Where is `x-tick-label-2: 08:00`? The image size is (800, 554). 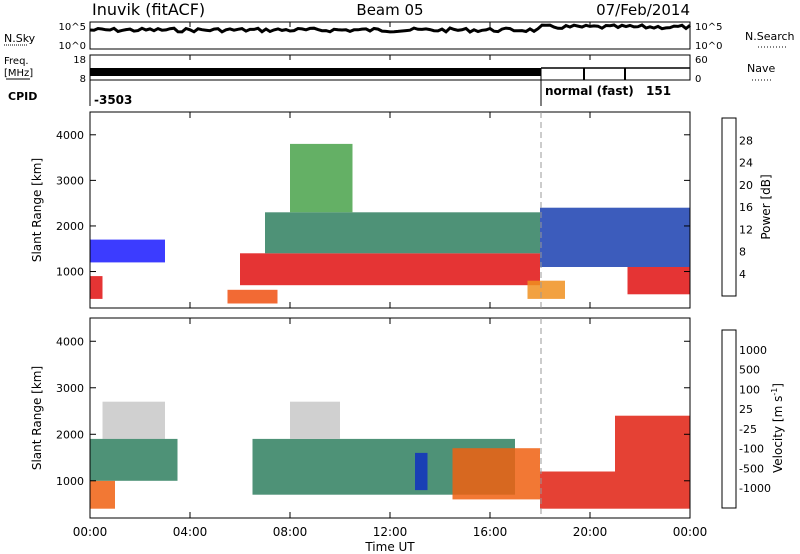
x-tick-label-2: 08:00 is located at coordinates (290, 532).